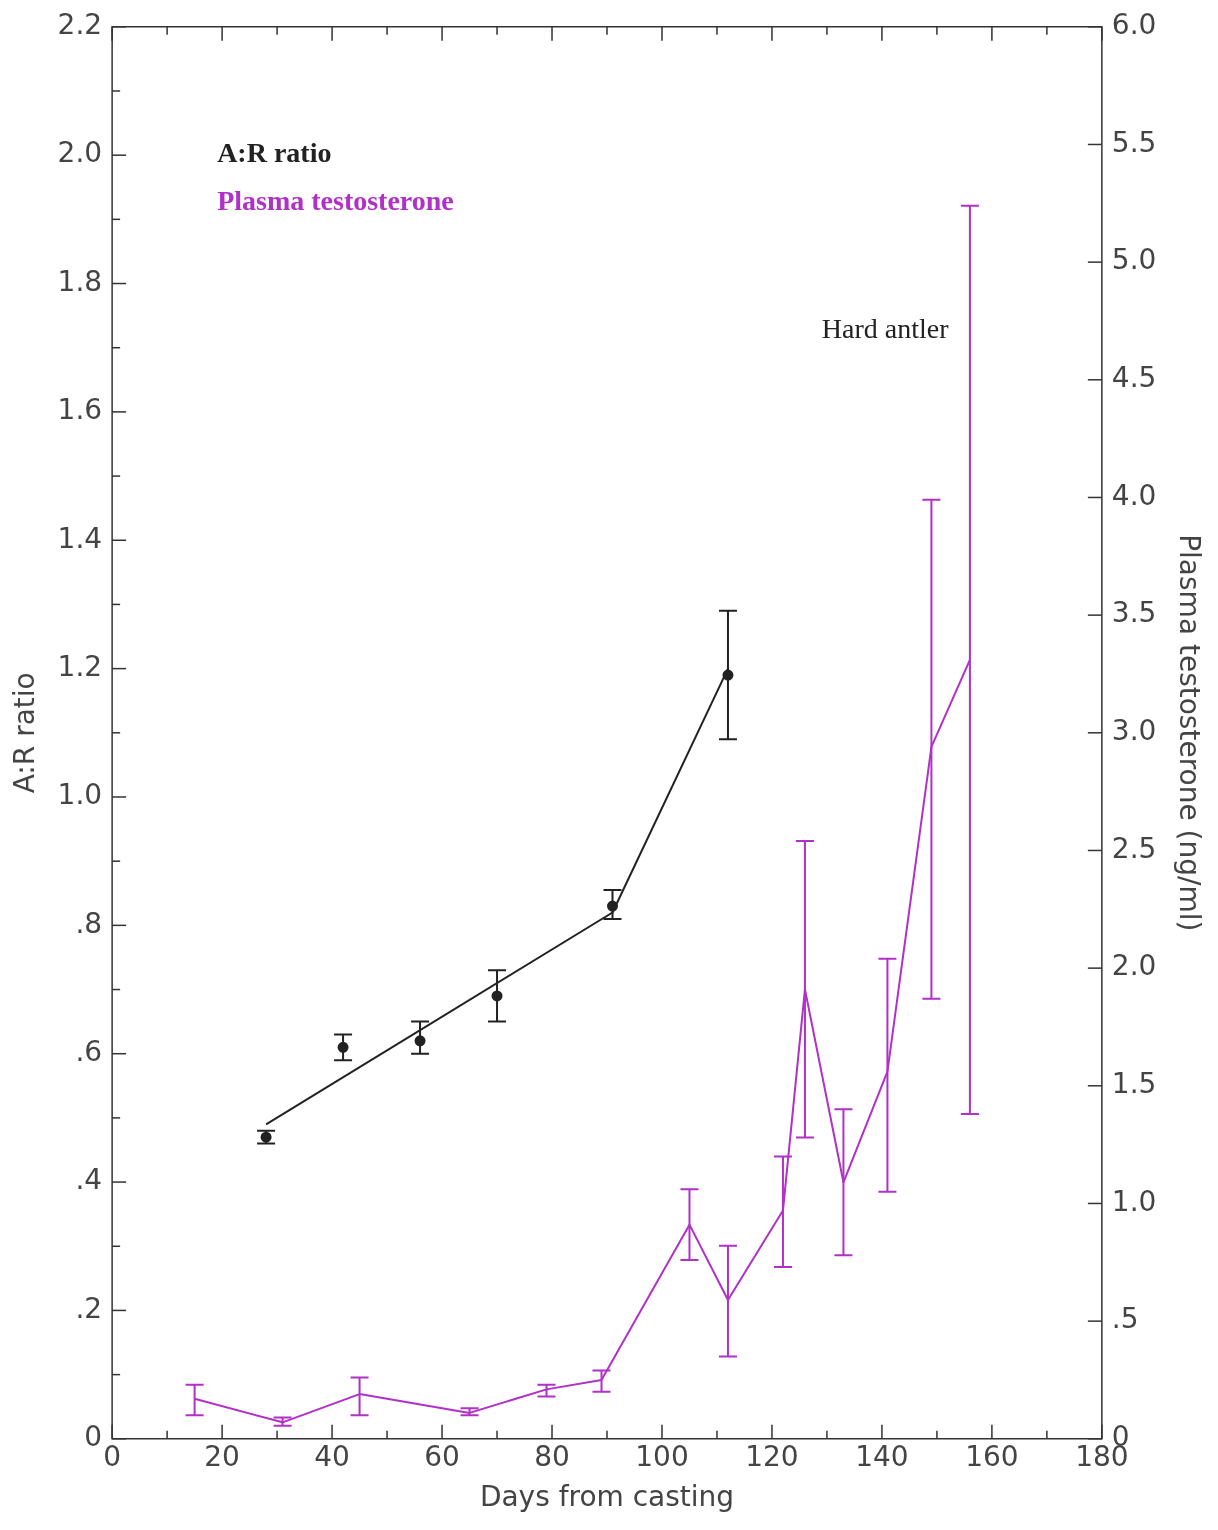 This screenshot has width=1218, height=1530. Describe the element at coordinates (1134, 613) in the screenshot. I see `y2-tick-label: 3.5` at that location.